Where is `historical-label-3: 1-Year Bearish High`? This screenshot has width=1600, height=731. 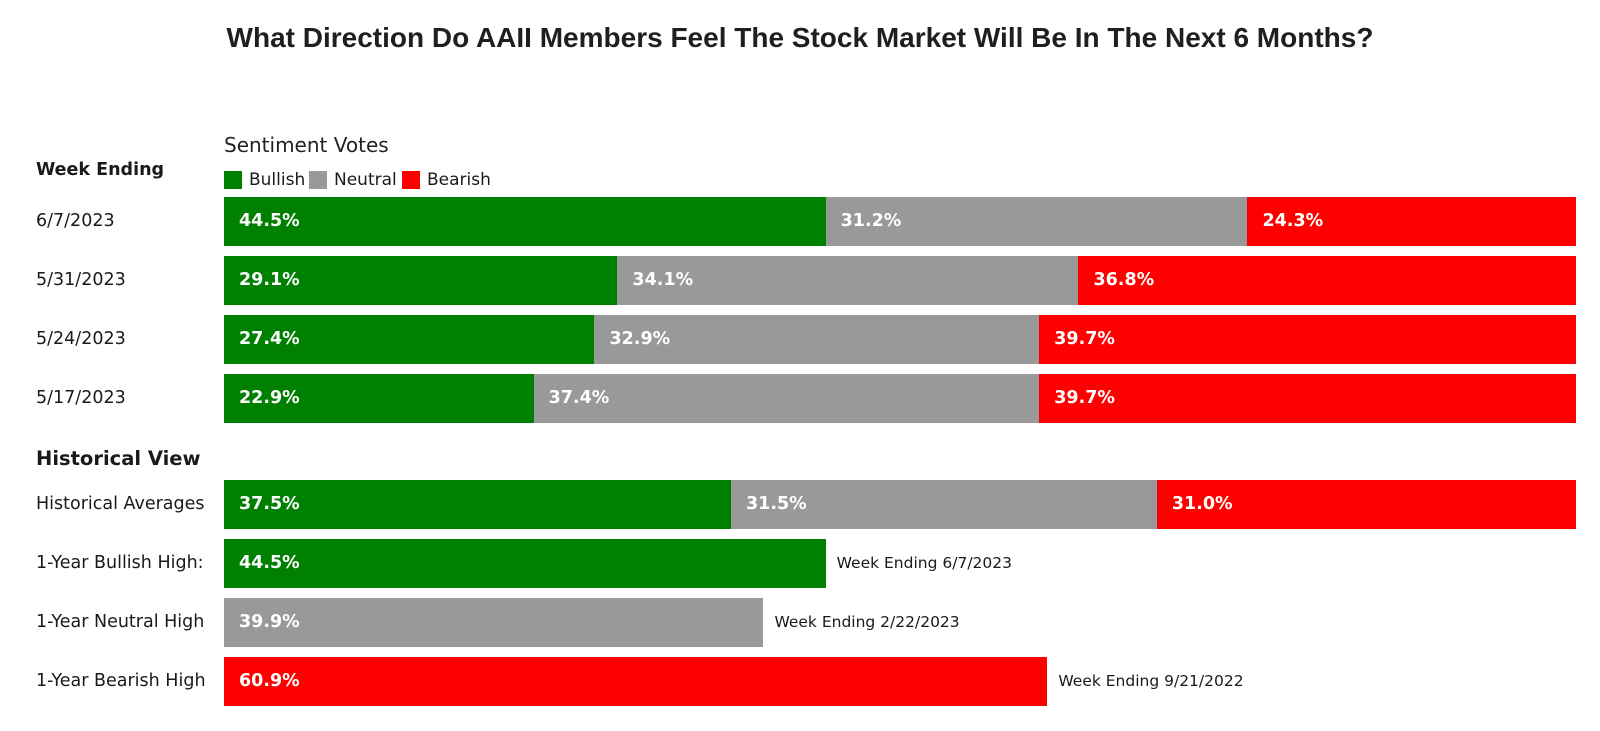 historical-label-3: 1-Year Bearish High is located at coordinates (121, 681).